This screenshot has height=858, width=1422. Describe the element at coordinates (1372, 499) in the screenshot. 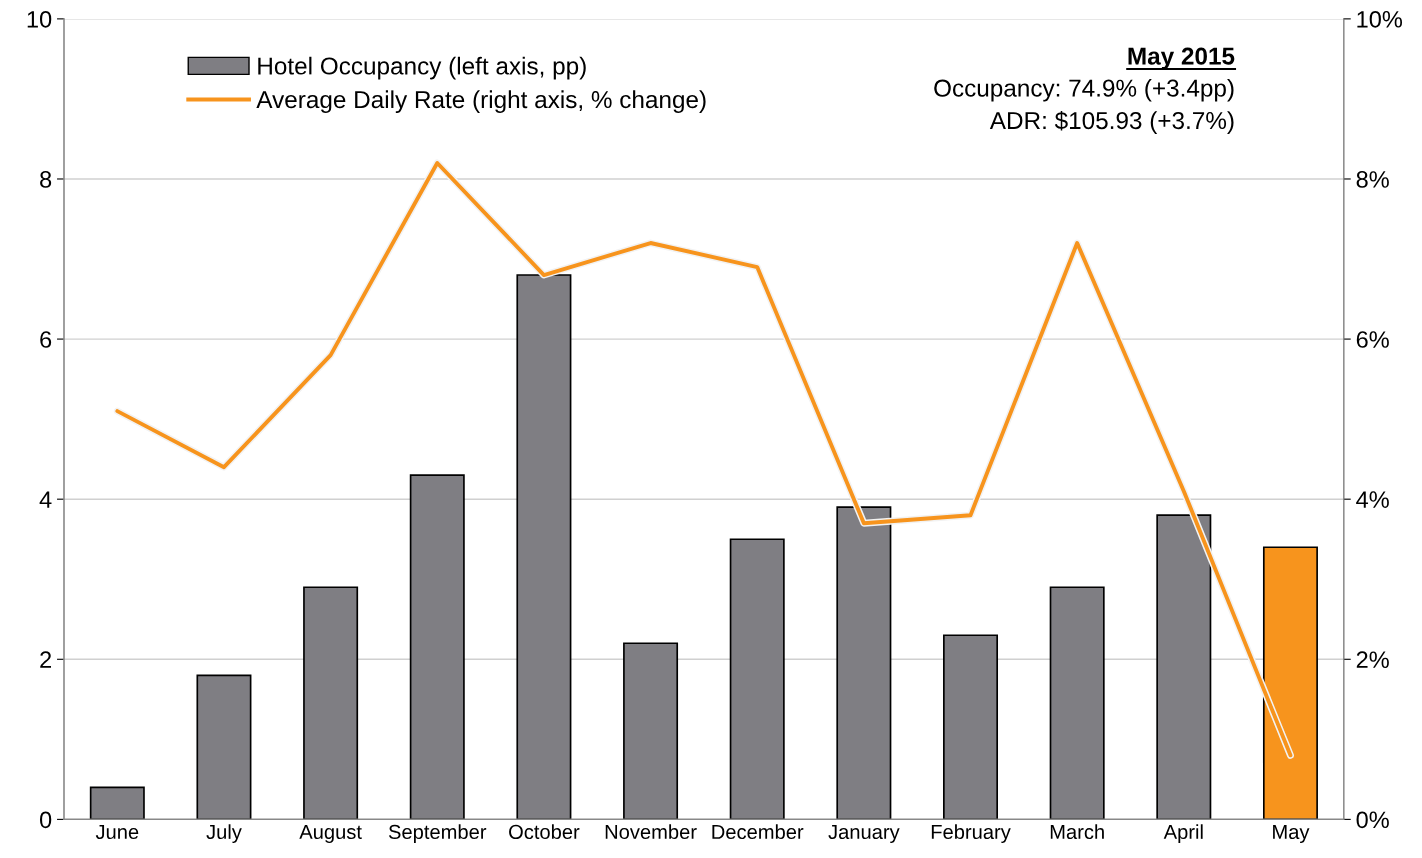

I see `y2-tick-label: 4%` at that location.